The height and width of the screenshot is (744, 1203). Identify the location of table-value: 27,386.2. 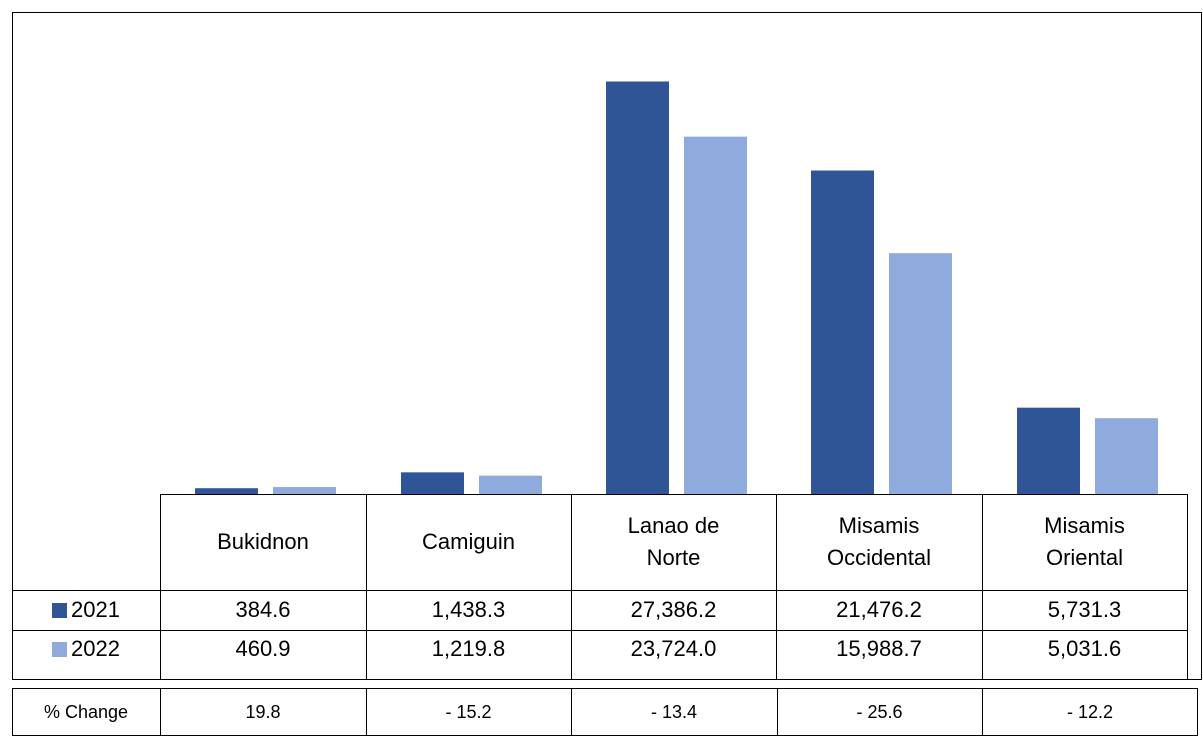
(673, 609).